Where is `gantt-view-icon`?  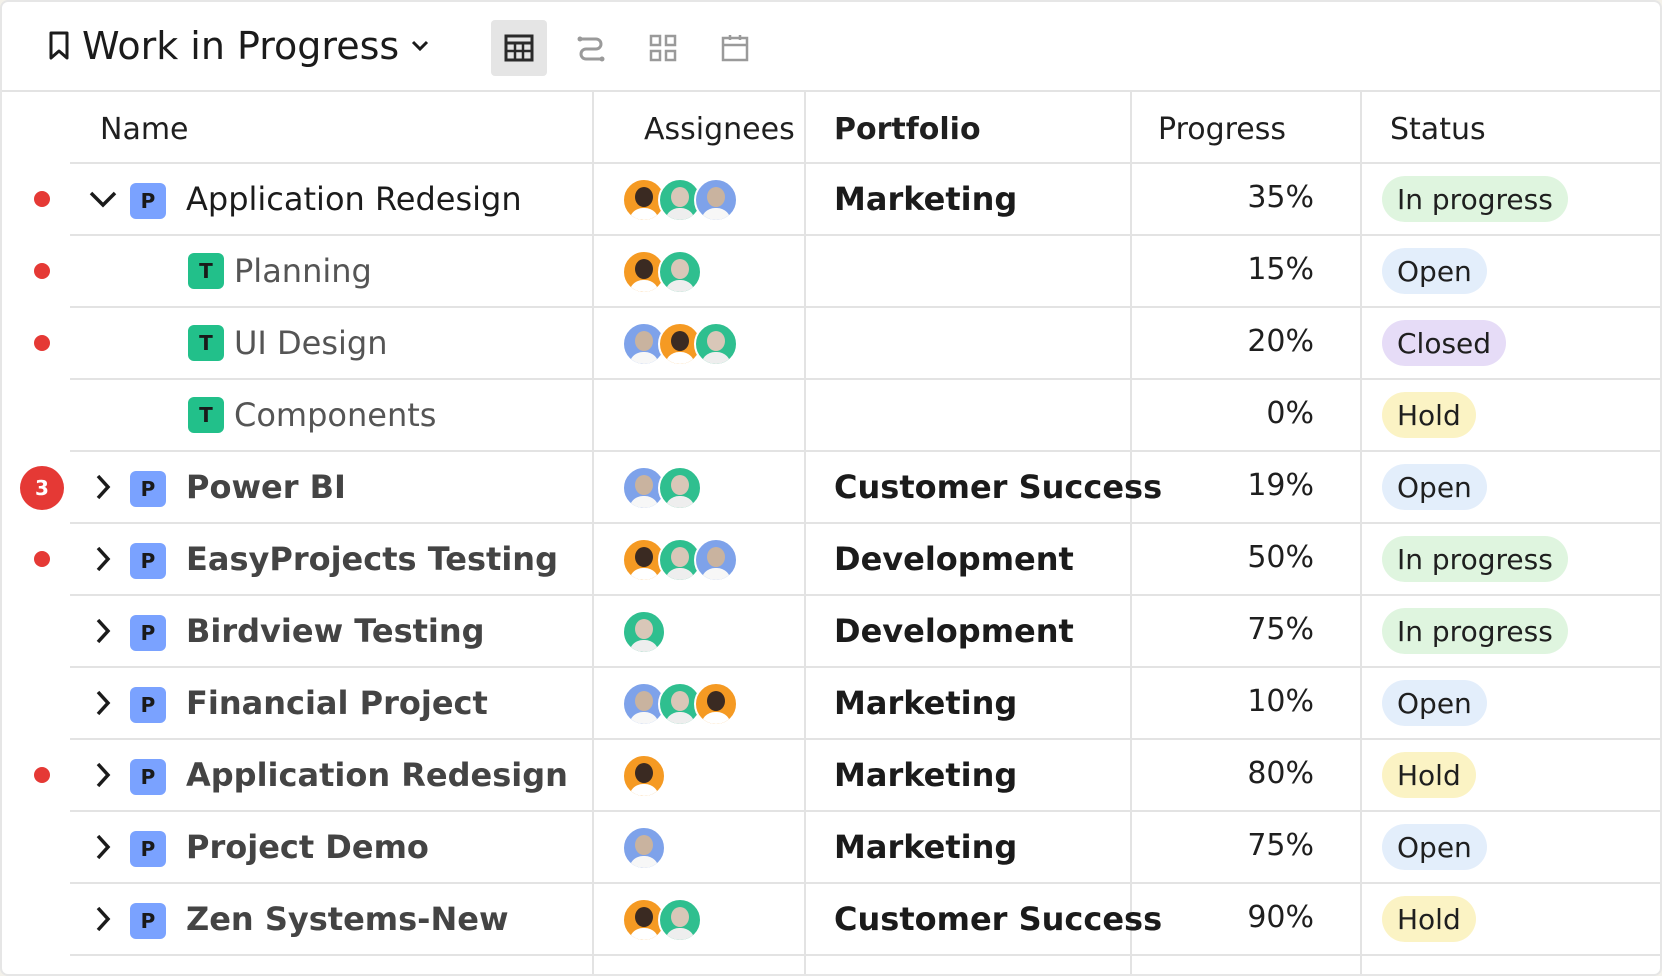 gantt-view-icon is located at coordinates (591, 48).